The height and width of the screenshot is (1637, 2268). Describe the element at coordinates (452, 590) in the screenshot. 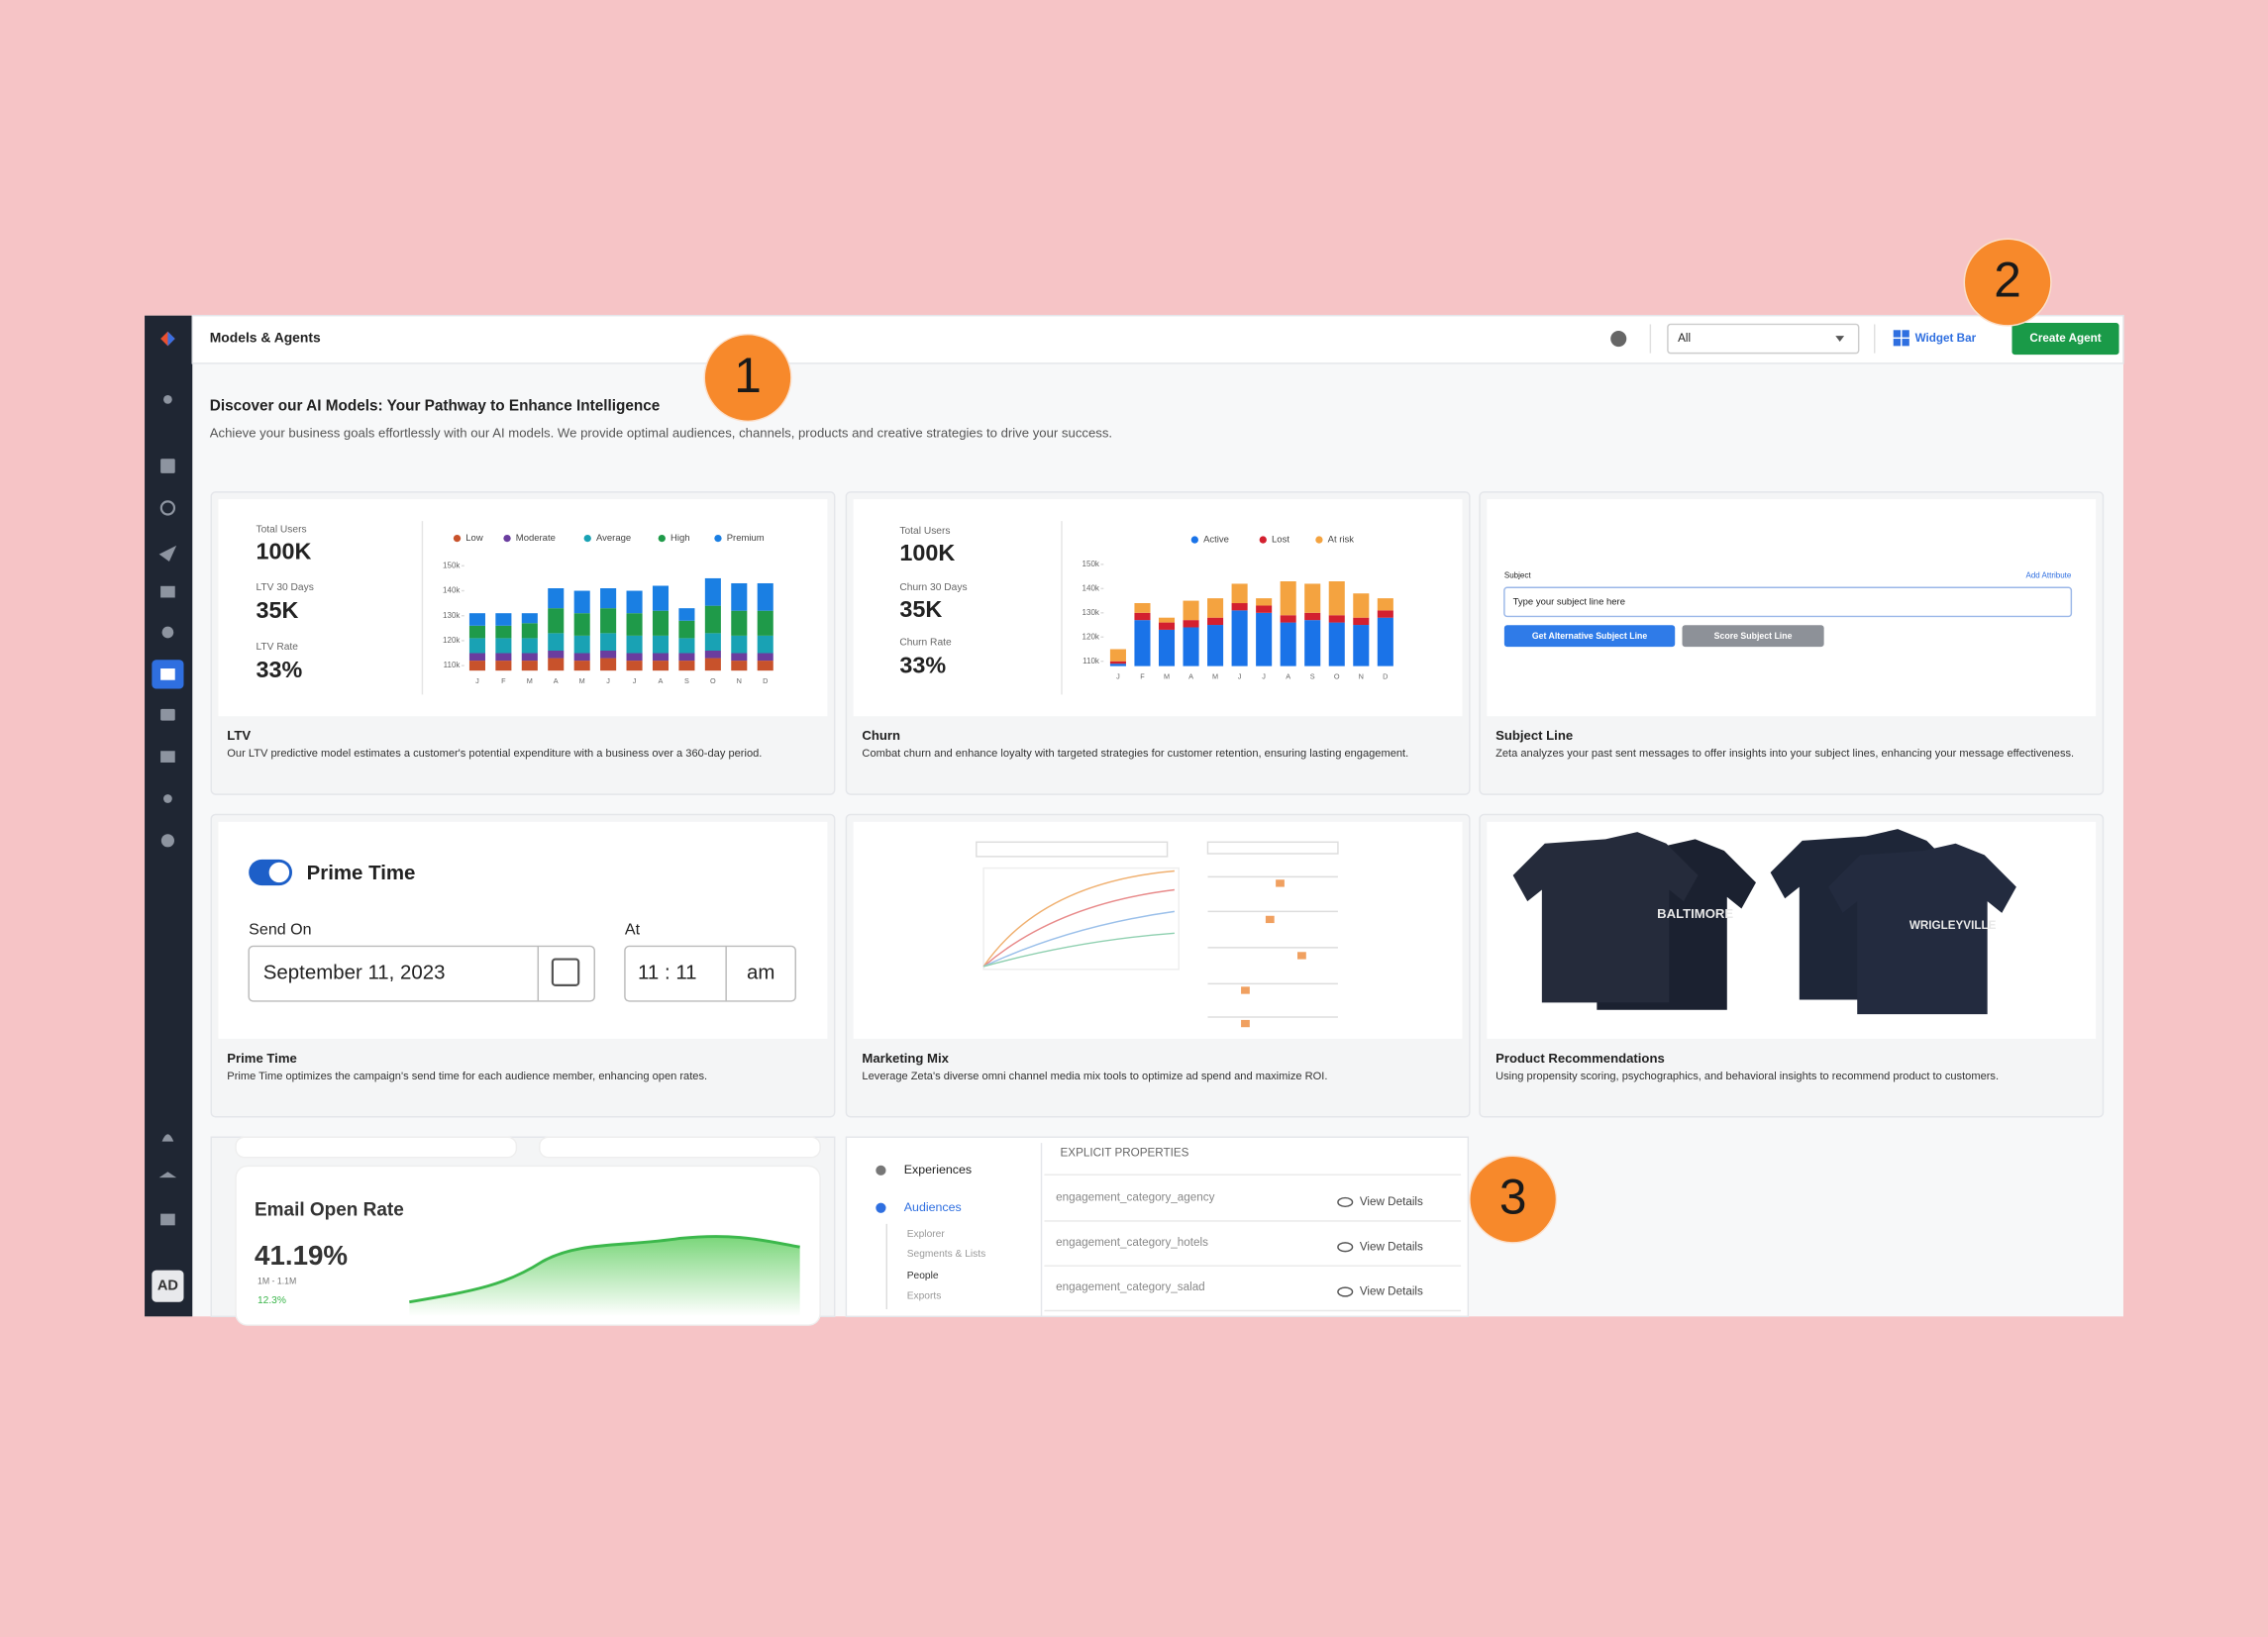

I see `y-tick-label: 140k` at that location.